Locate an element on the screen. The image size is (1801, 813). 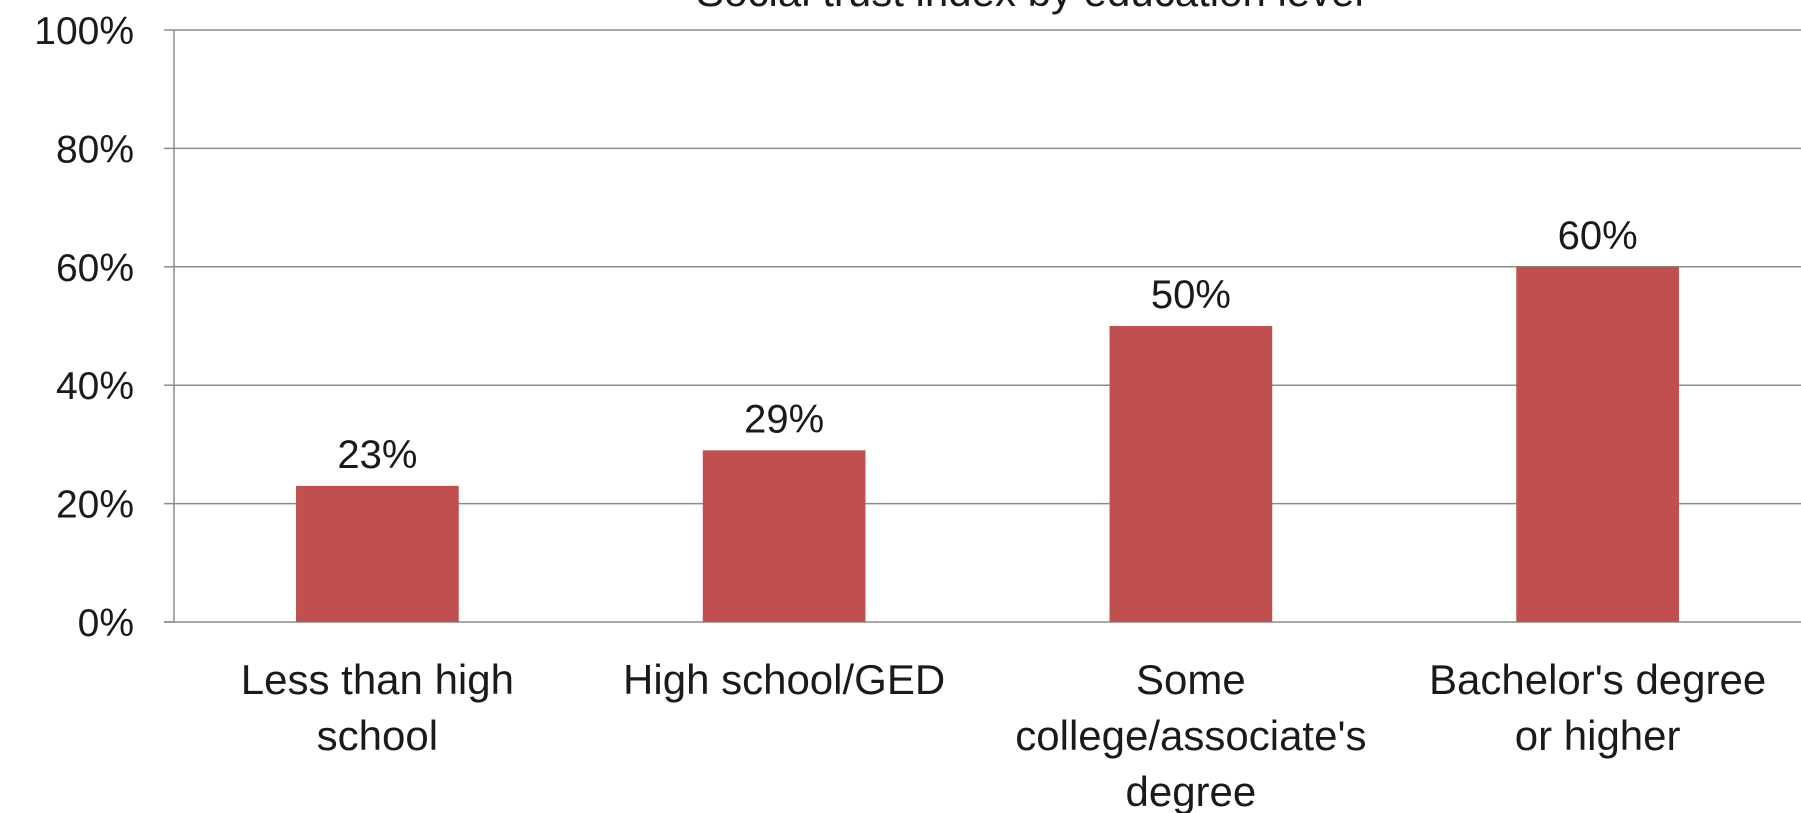
x-category-label-line: High school/GED is located at coordinates (784, 679).